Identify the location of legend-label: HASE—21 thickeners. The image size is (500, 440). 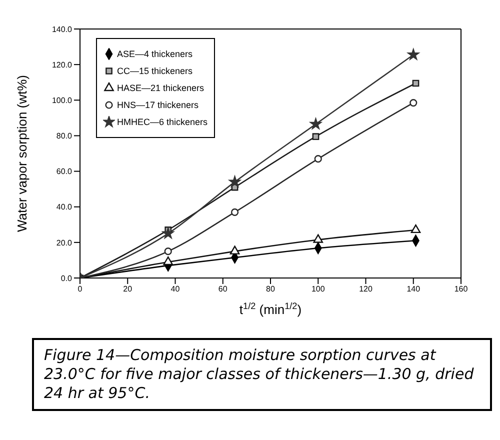
(160, 88).